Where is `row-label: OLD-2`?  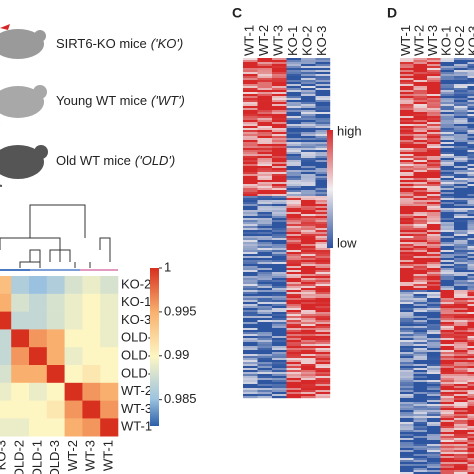 row-label: OLD-2 is located at coordinates (140, 337).